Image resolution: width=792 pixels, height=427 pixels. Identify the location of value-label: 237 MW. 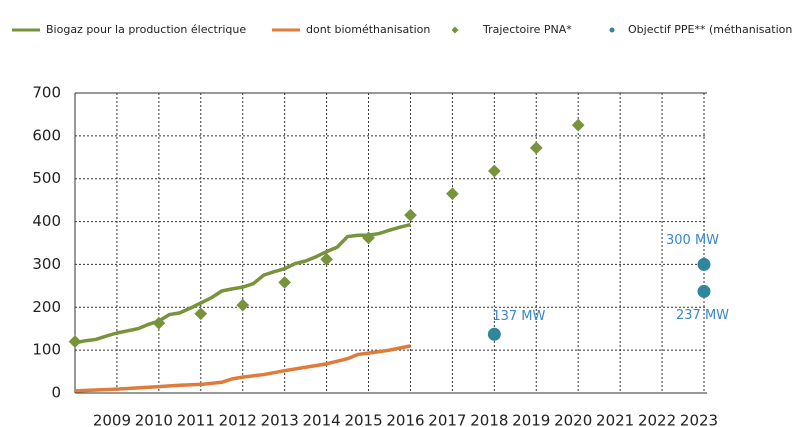
(702, 315).